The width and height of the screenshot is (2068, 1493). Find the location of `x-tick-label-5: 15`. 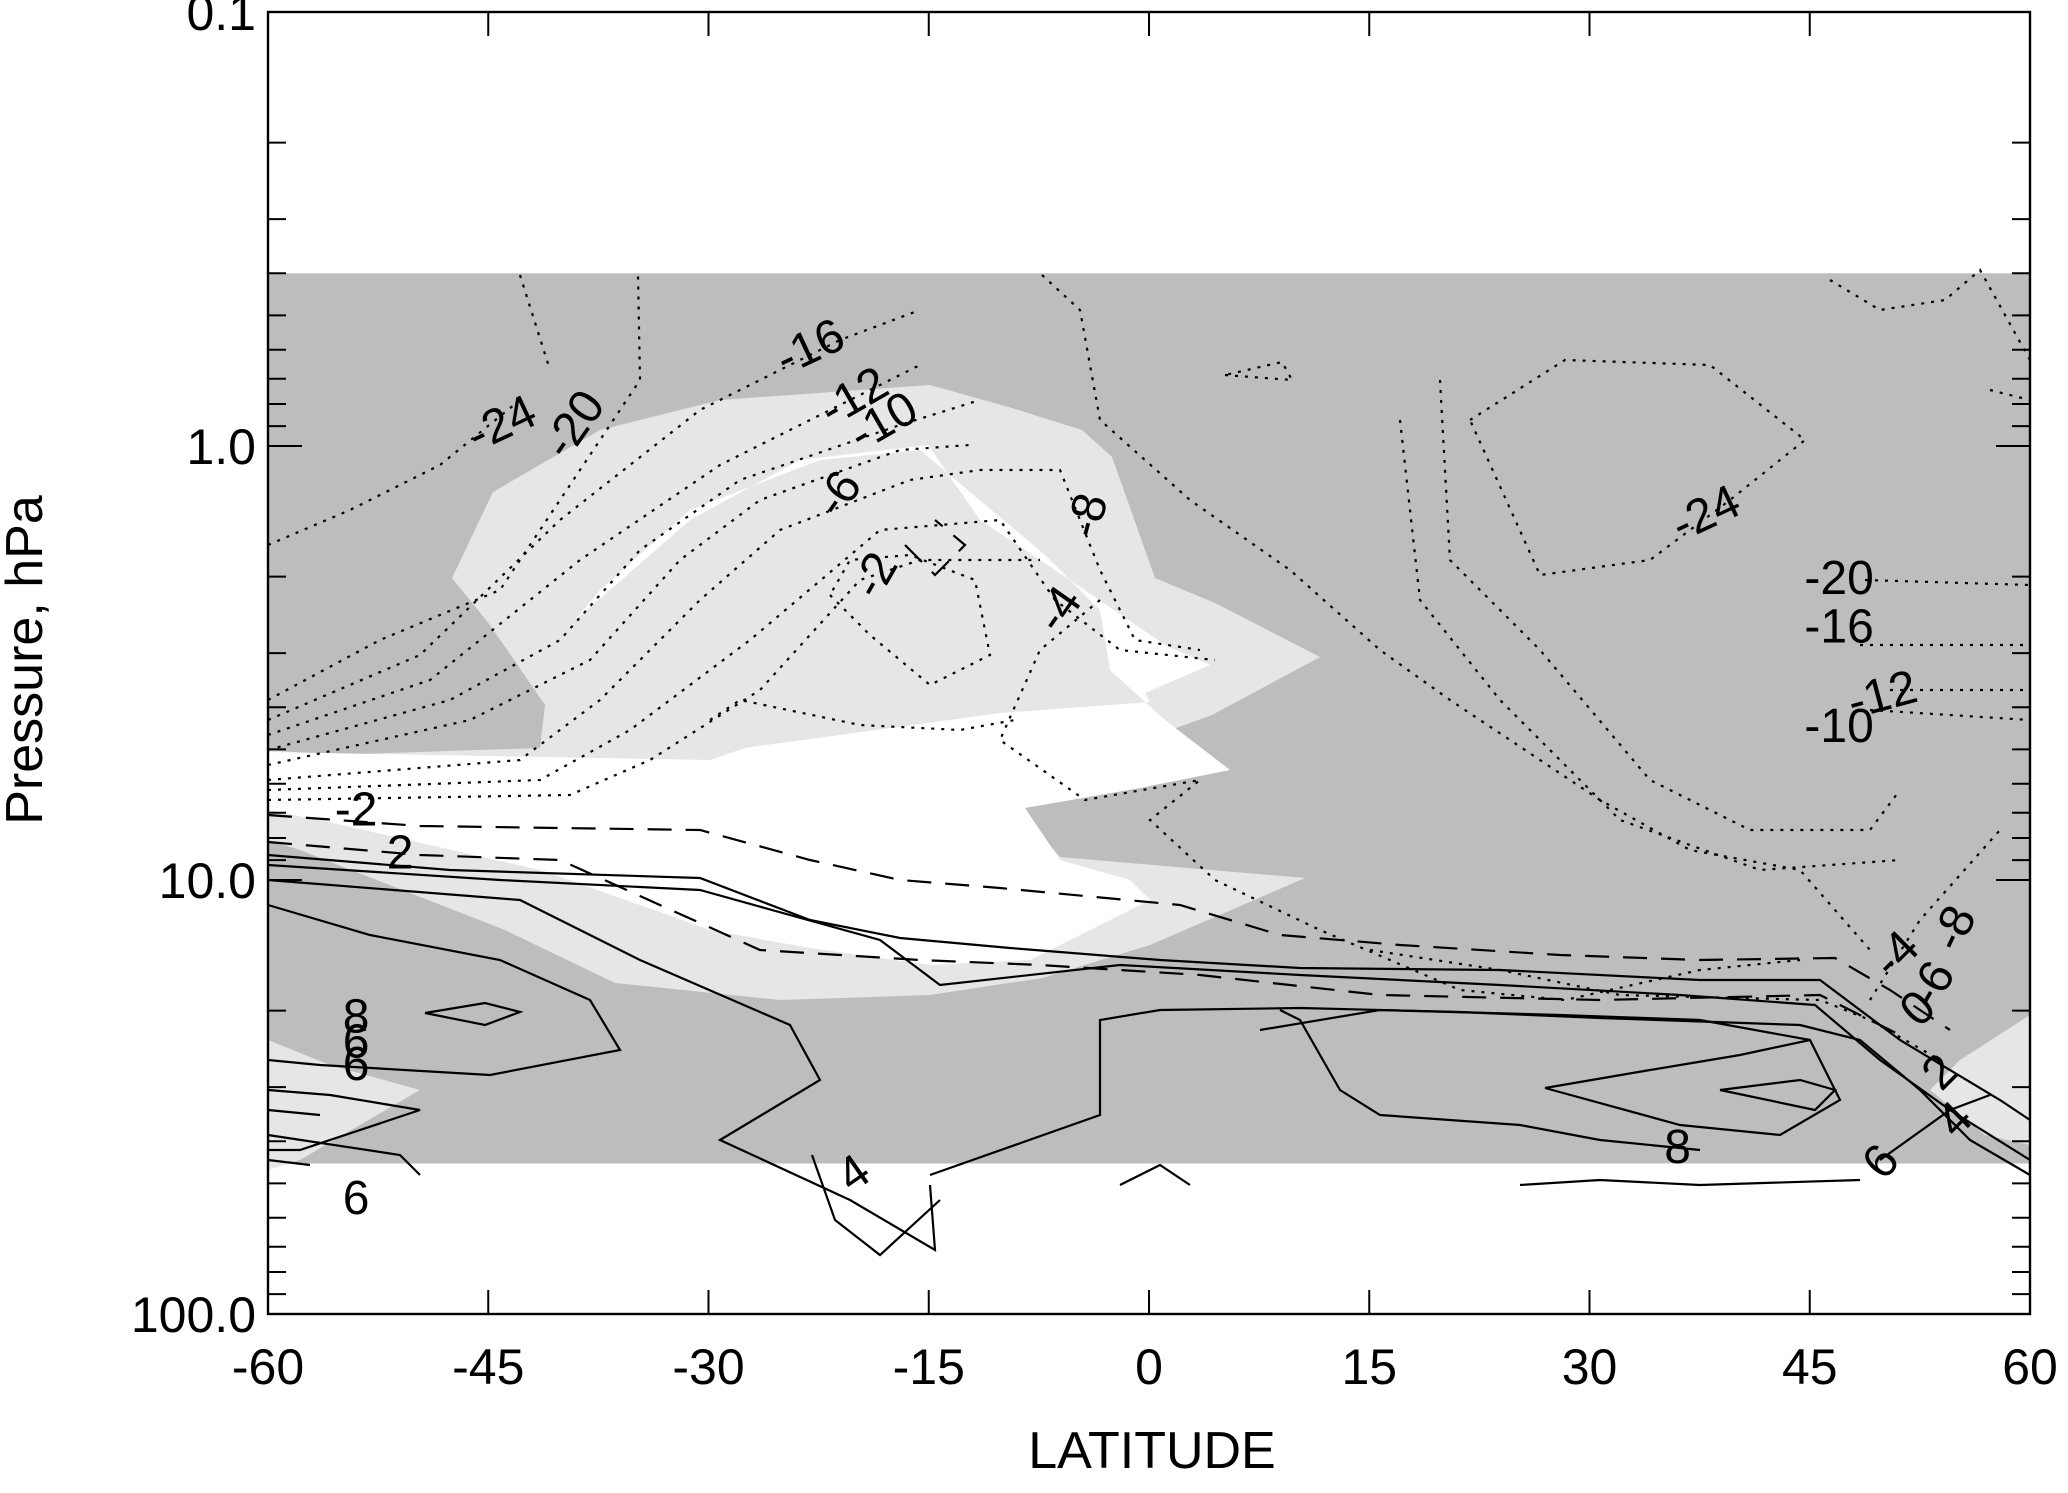

x-tick-label-5: 15 is located at coordinates (1369, 1367).